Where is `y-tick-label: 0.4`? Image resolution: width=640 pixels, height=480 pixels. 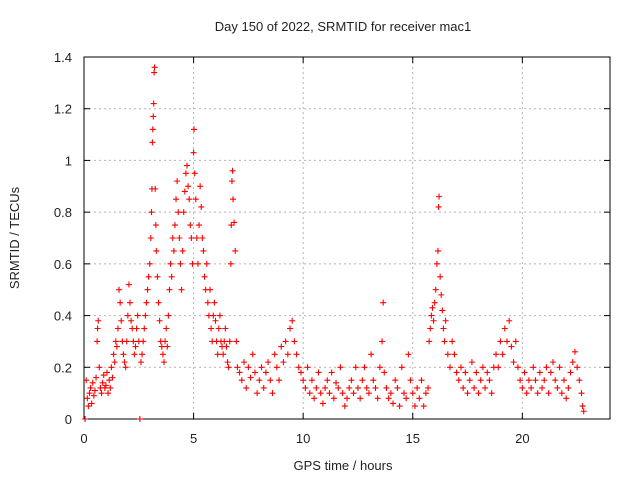
y-tick-label: 0.4 is located at coordinates (63, 316).